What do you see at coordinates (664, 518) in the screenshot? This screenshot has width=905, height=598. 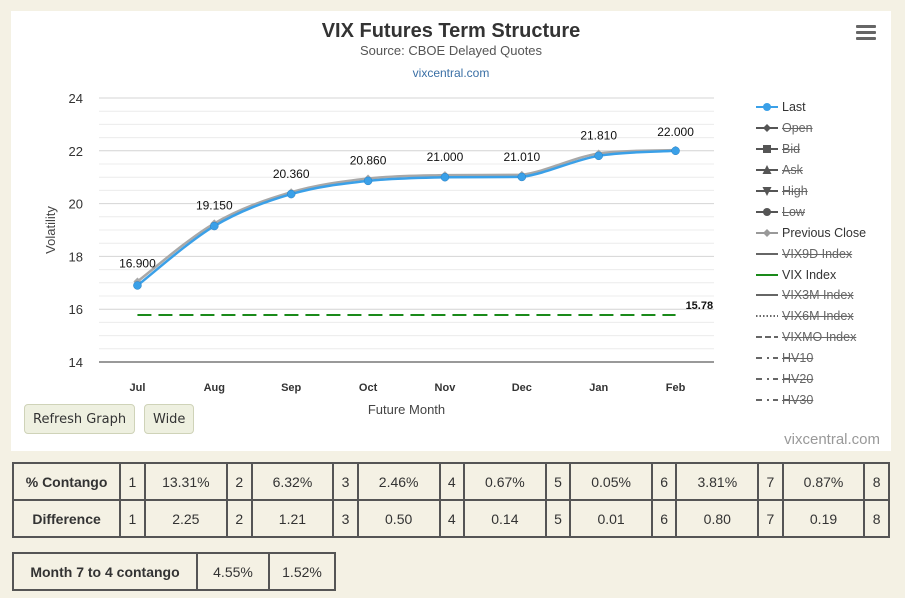 I see `month-number: 6` at bounding box center [664, 518].